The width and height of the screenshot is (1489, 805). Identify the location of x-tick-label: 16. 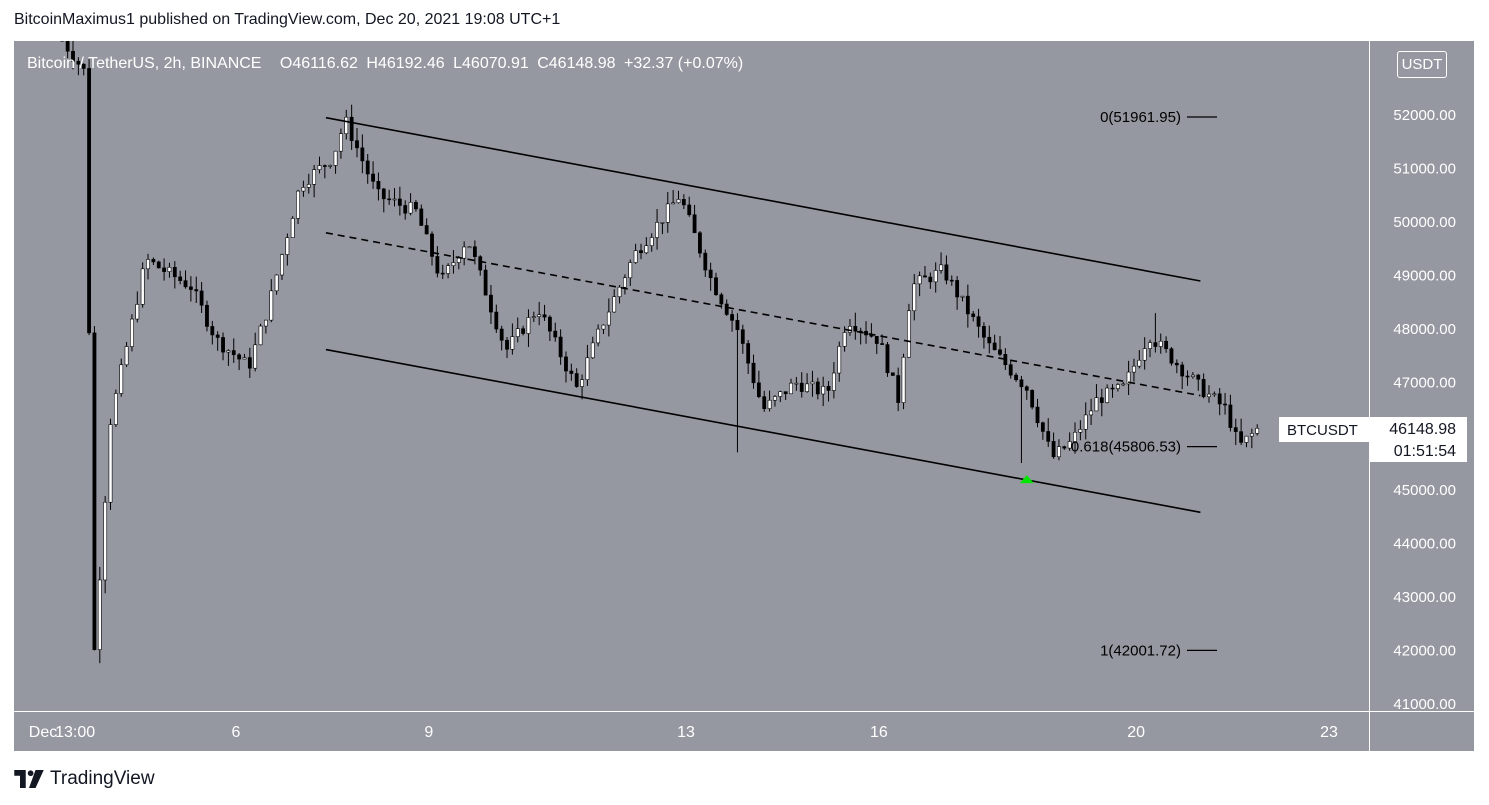
(879, 732).